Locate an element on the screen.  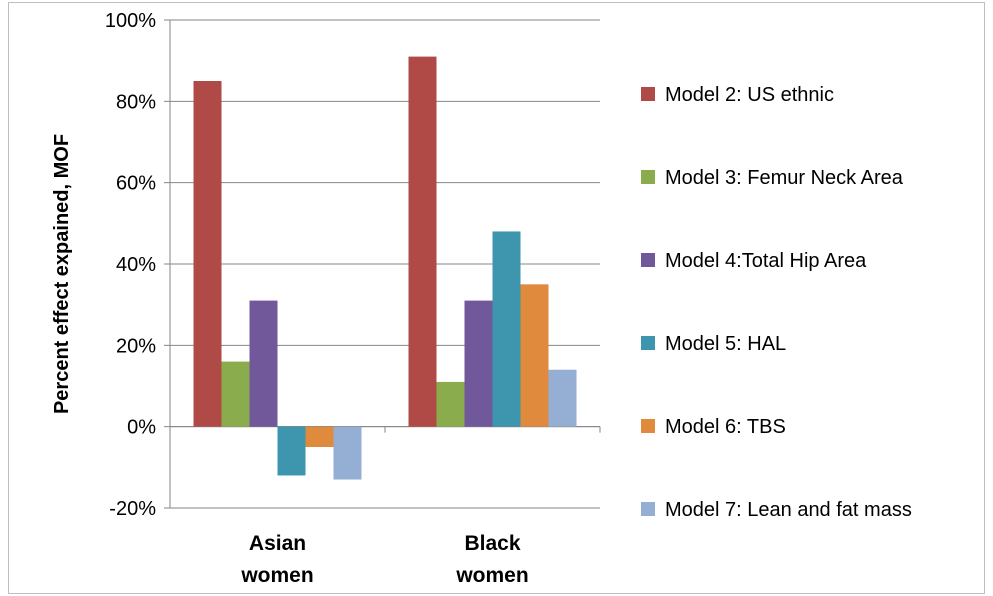
y-tick-label: 0% is located at coordinates (141, 428).